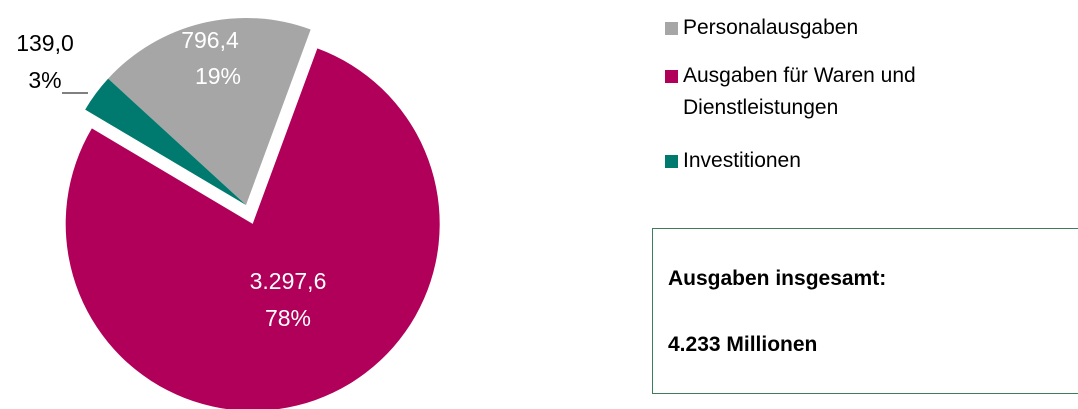 The image size is (1078, 409). What do you see at coordinates (743, 344) in the screenshot?
I see `annotation: 4.233 Millionen` at bounding box center [743, 344].